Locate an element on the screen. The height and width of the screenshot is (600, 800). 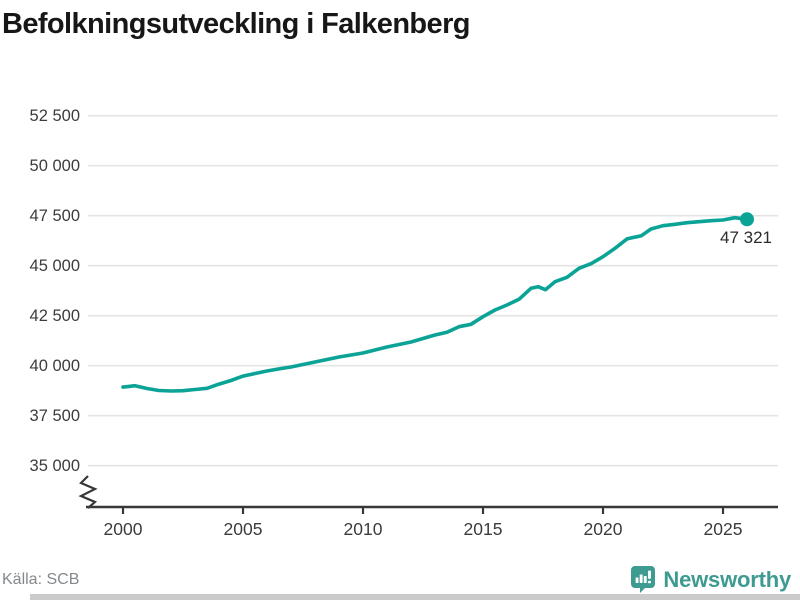
y-tick-label: 40 000 is located at coordinates (55, 366).